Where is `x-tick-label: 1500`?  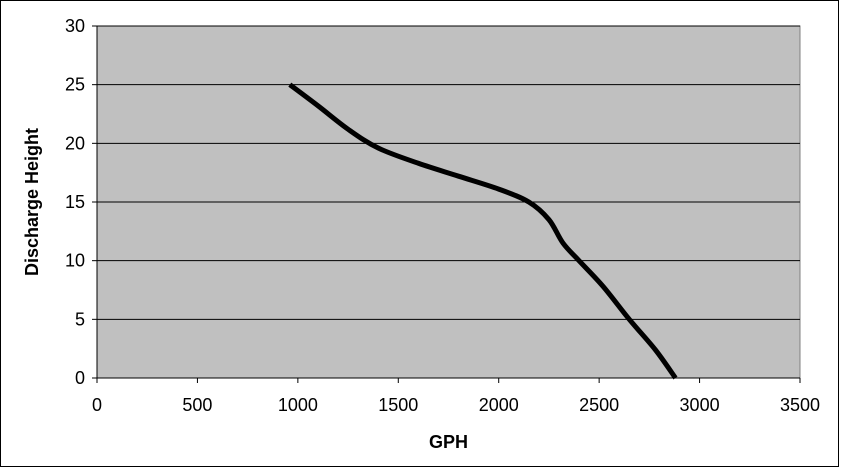 x-tick-label: 1500 is located at coordinates (398, 405).